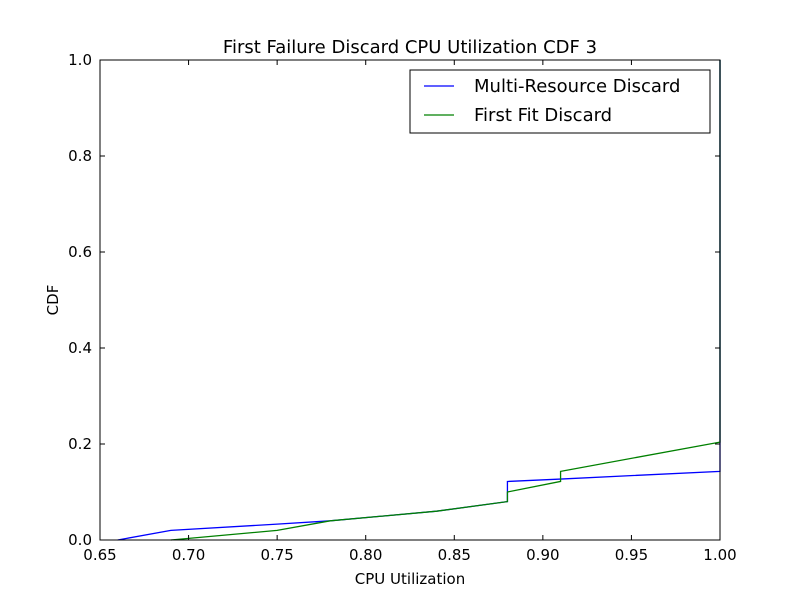  I want to click on x-axis-label: CPU Utilization, so click(410, 579).